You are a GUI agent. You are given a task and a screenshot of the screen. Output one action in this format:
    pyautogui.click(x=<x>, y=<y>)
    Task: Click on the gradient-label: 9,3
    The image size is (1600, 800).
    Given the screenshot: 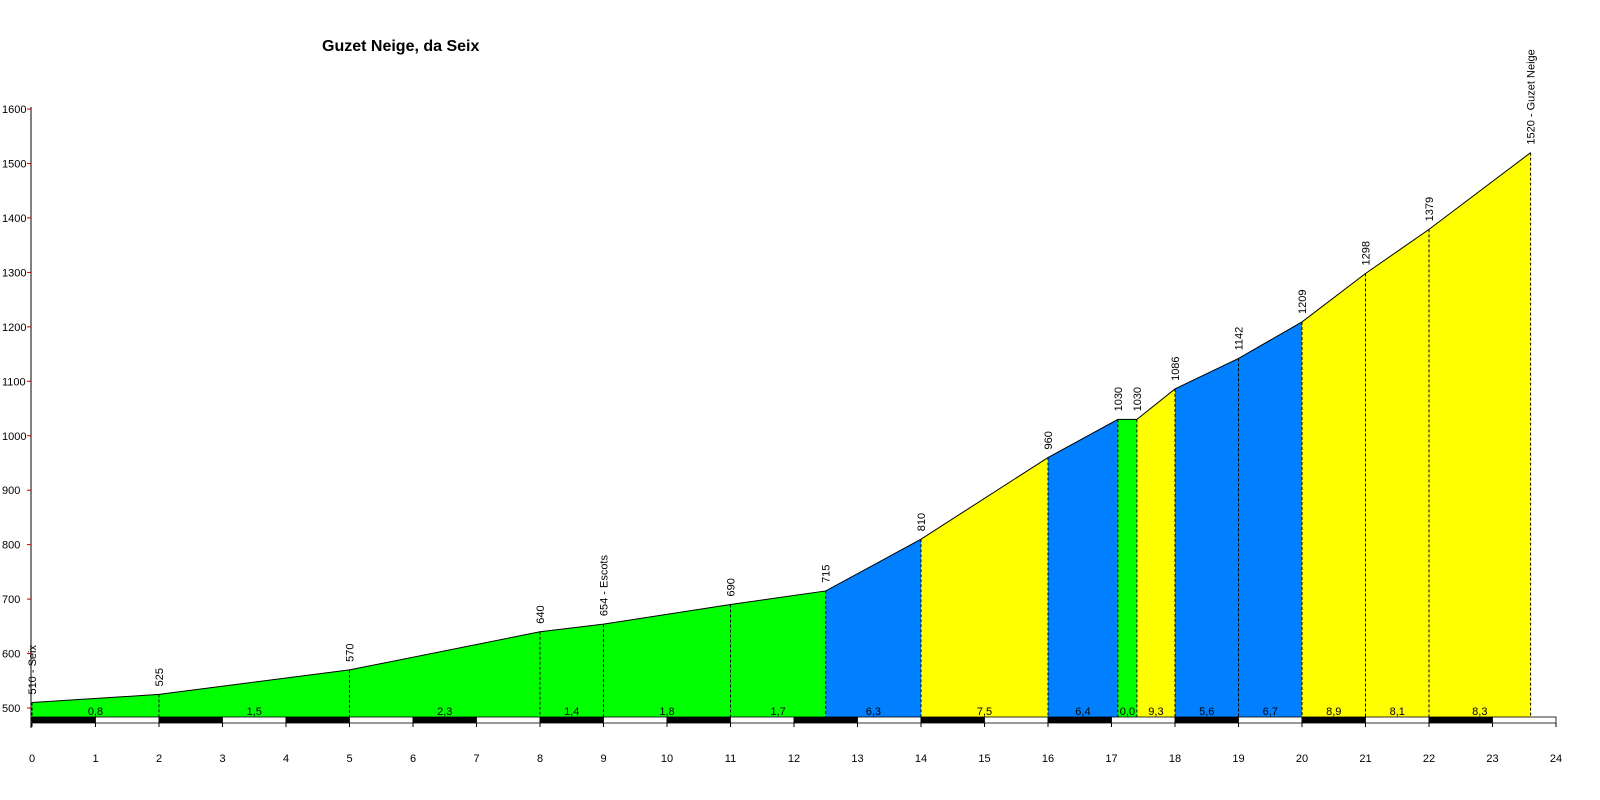 What is the action you would take?
    pyautogui.click(x=1155, y=712)
    